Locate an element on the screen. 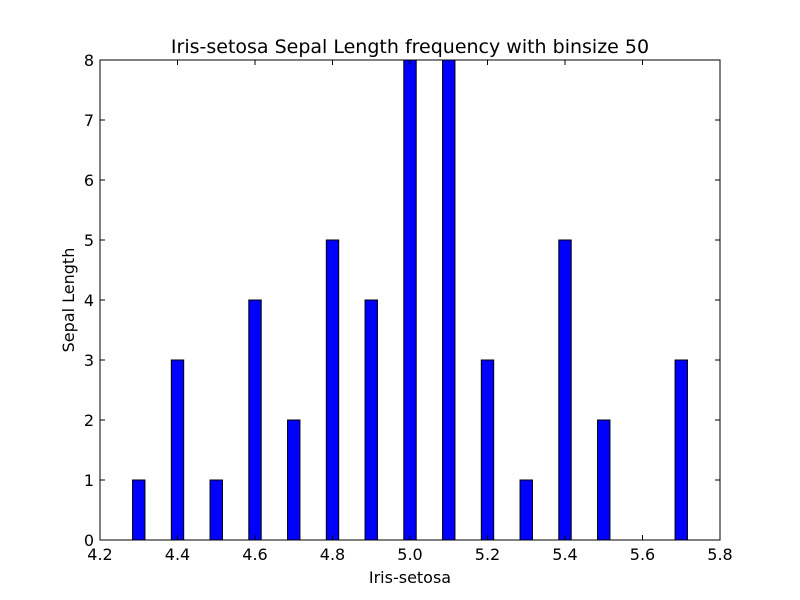  x-tick-label: 4.2 is located at coordinates (99, 554).